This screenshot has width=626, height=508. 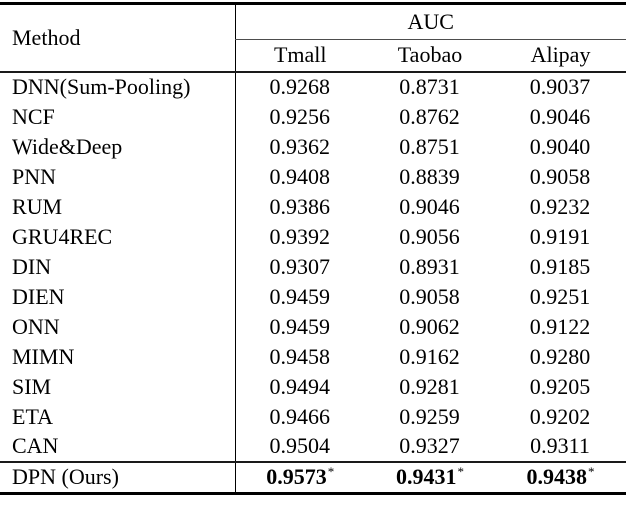 I want to click on value-text: 0.8839, so click(x=429, y=176).